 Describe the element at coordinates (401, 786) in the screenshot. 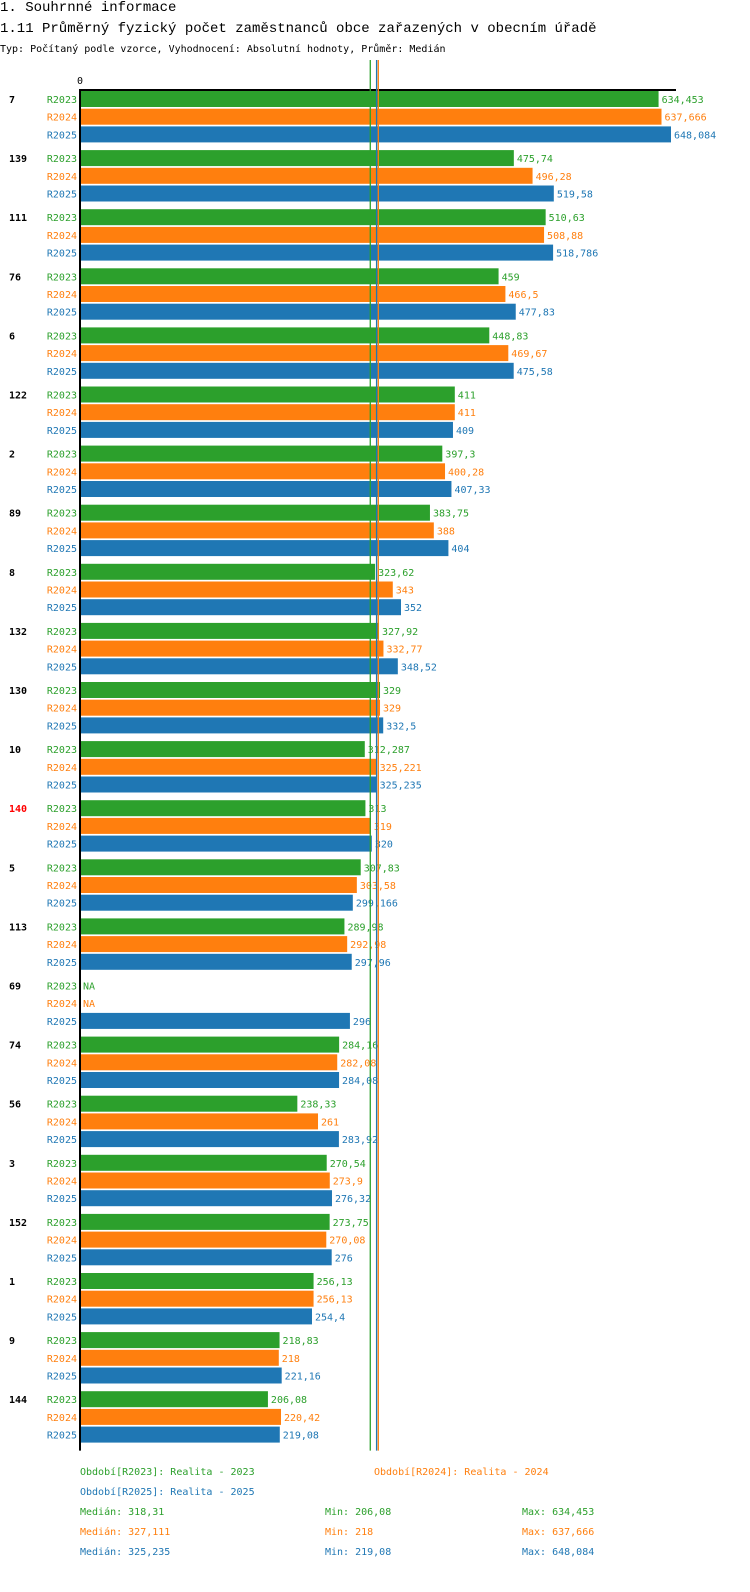

I see `data-label: 325,235` at that location.